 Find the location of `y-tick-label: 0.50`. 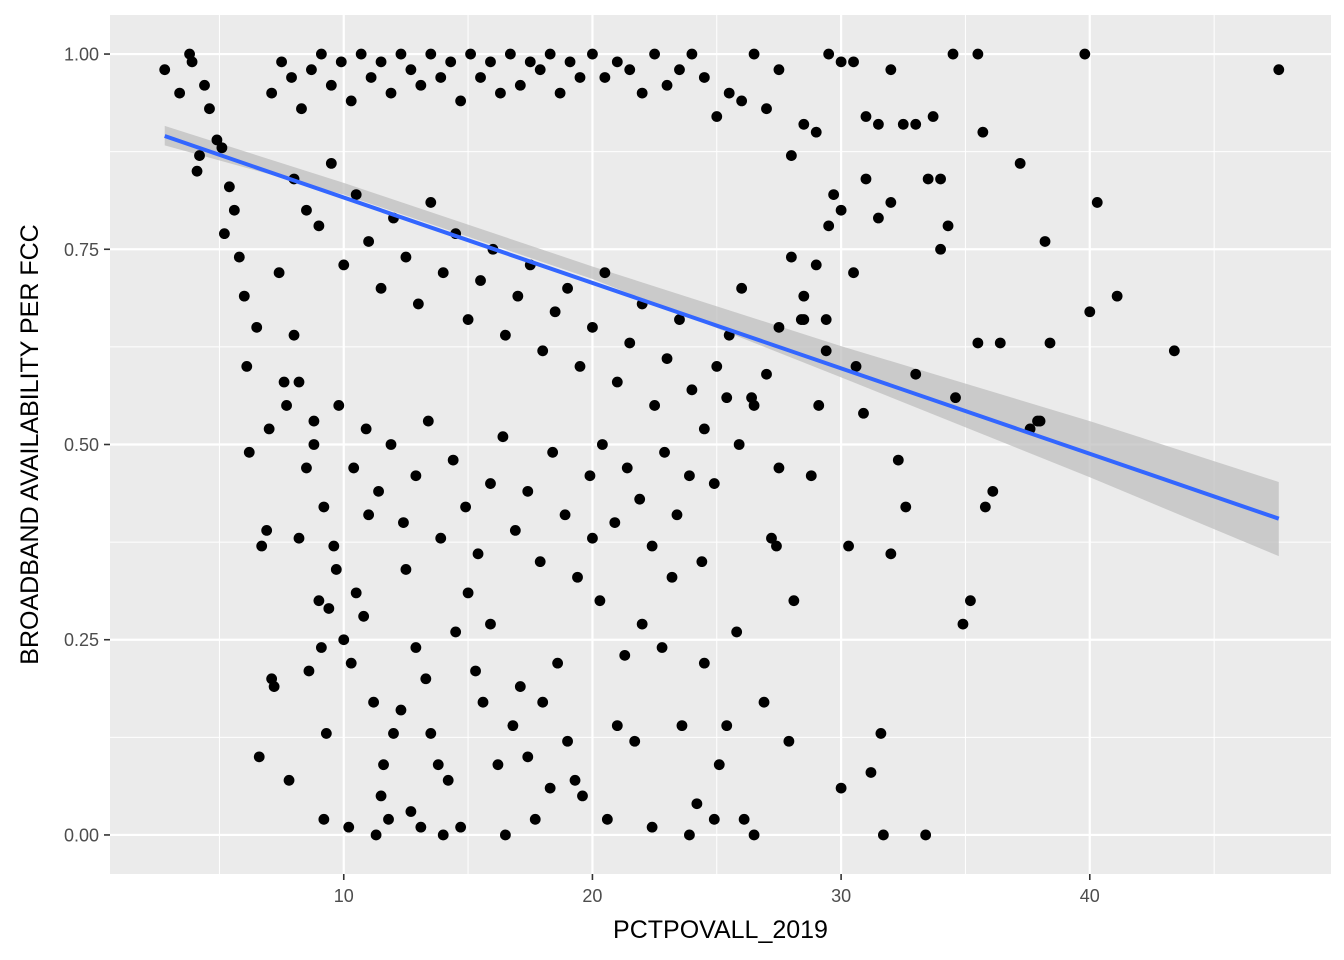

y-tick-label: 0.50 is located at coordinates (81, 445).